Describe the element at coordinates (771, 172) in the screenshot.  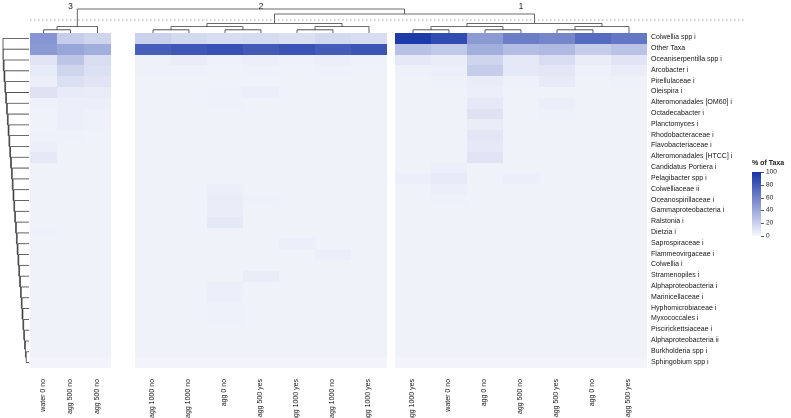
I see `colorbar-tick-label: 100` at that location.